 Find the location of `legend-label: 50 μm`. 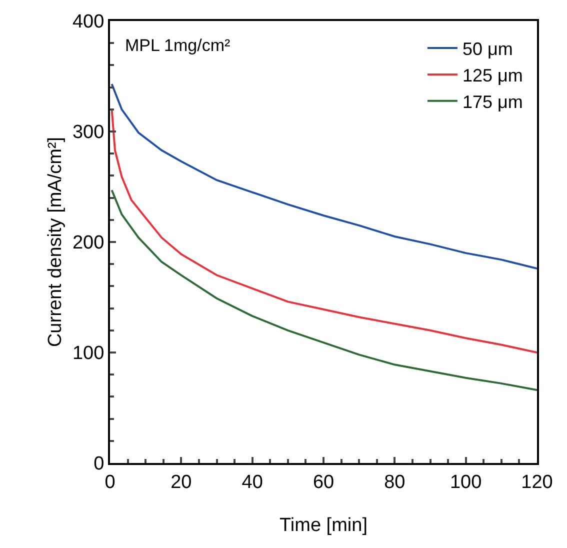

legend-label: 50 μm is located at coordinates (487, 49).